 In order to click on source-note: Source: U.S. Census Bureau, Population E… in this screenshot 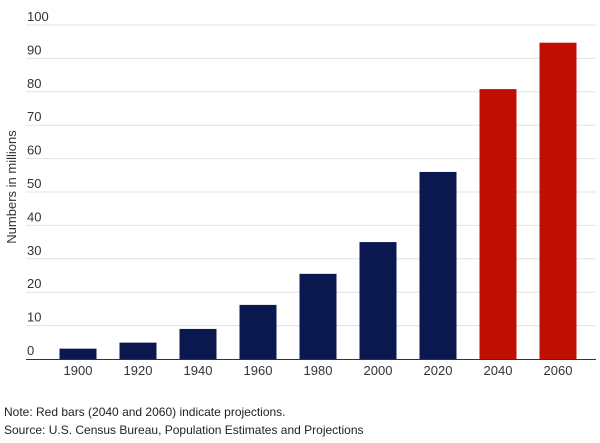, I will do `click(184, 430)`.